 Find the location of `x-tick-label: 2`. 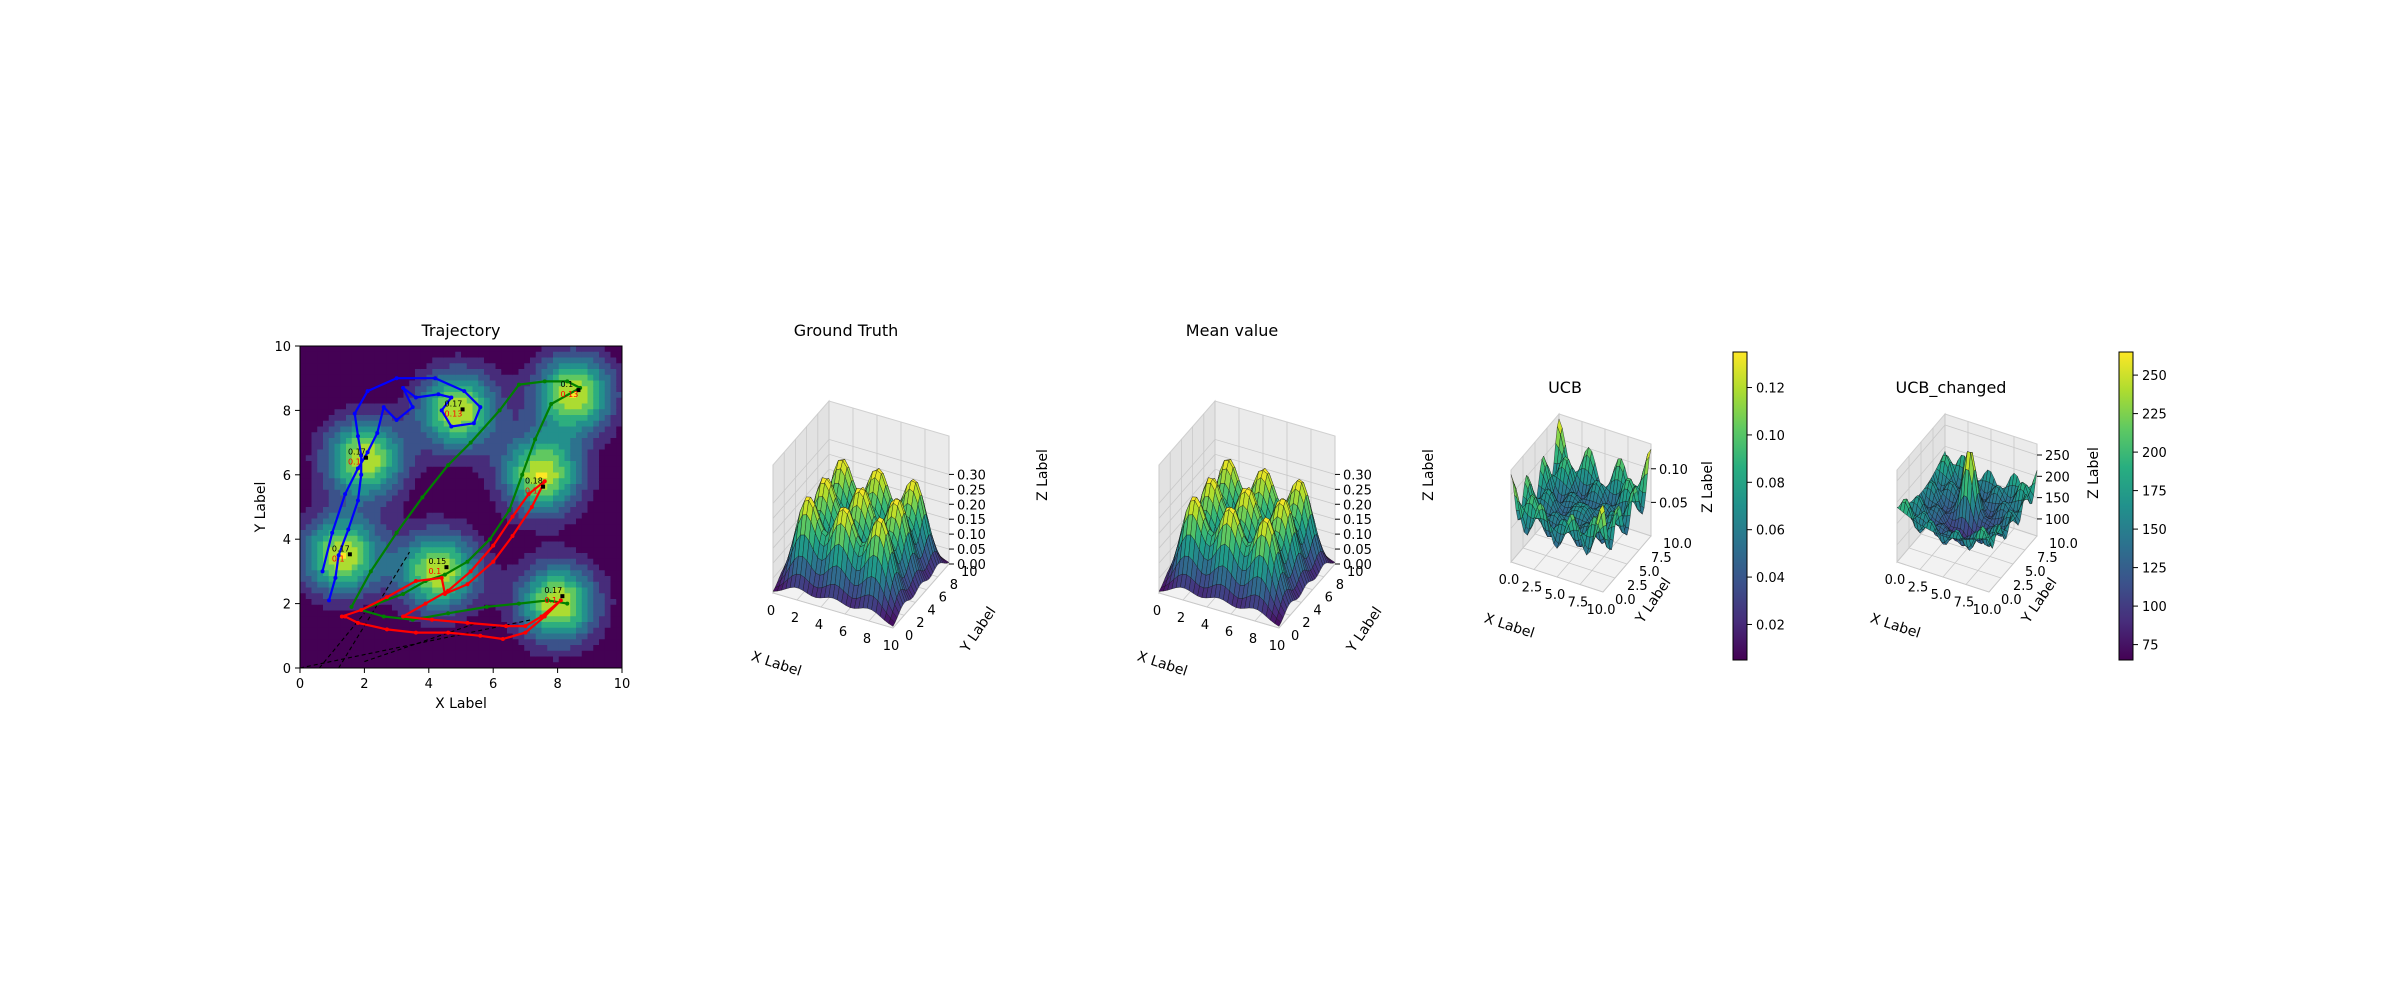

x-tick-label: 2 is located at coordinates (1181, 618).